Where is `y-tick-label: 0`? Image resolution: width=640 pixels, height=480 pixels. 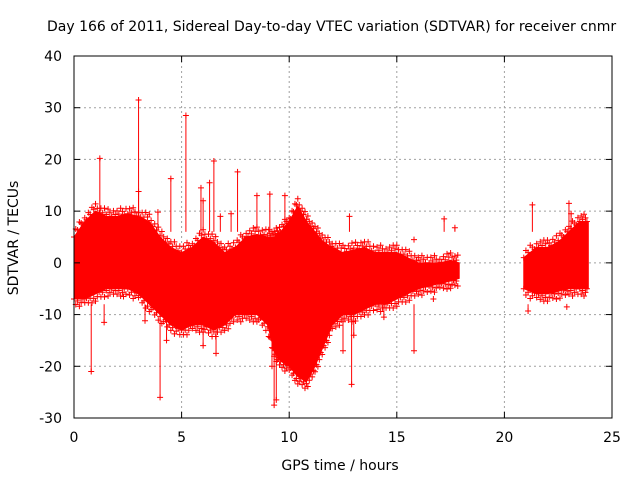
y-tick-label: 0 is located at coordinates (57, 264).